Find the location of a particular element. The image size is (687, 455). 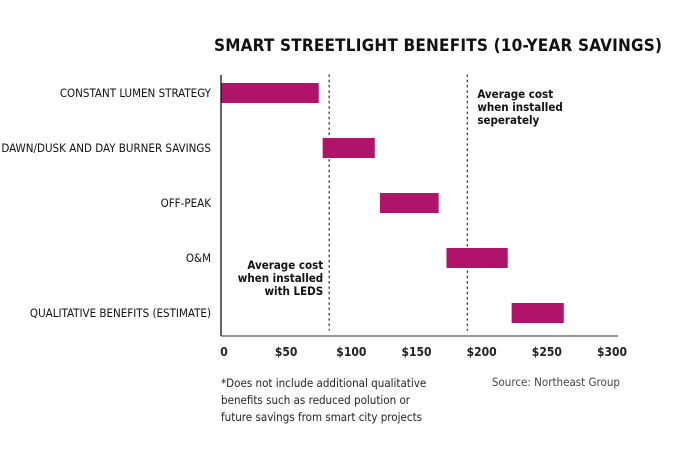

category-label: CONSTANT LUMEN STRATEGY is located at coordinates (135, 93).